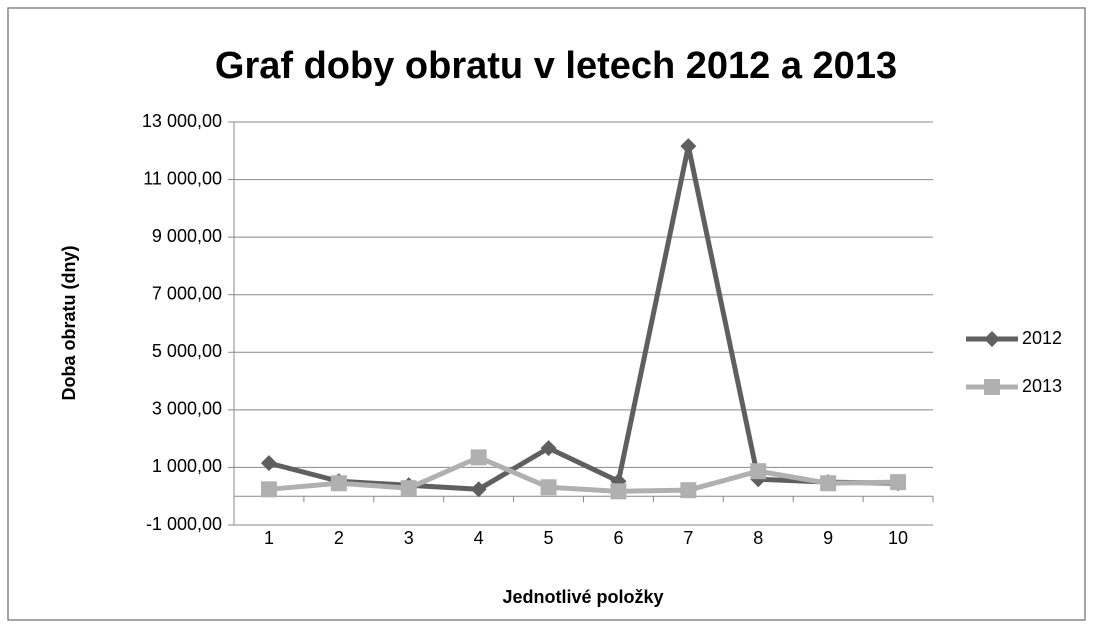  What do you see at coordinates (758, 538) in the screenshot?
I see `x-tick-label: 8` at bounding box center [758, 538].